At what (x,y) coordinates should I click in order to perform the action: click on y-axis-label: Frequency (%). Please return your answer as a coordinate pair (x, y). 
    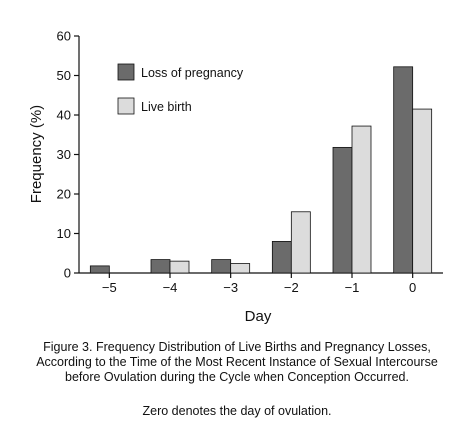
    Looking at the image, I should click on (36, 154).